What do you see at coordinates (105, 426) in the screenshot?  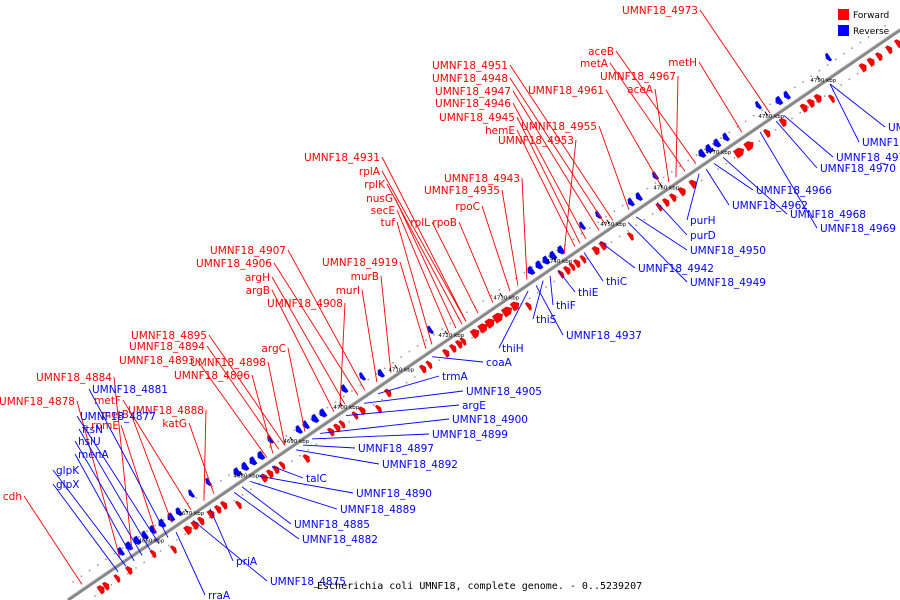 I see `forward-gene-label: rpmE` at bounding box center [105, 426].